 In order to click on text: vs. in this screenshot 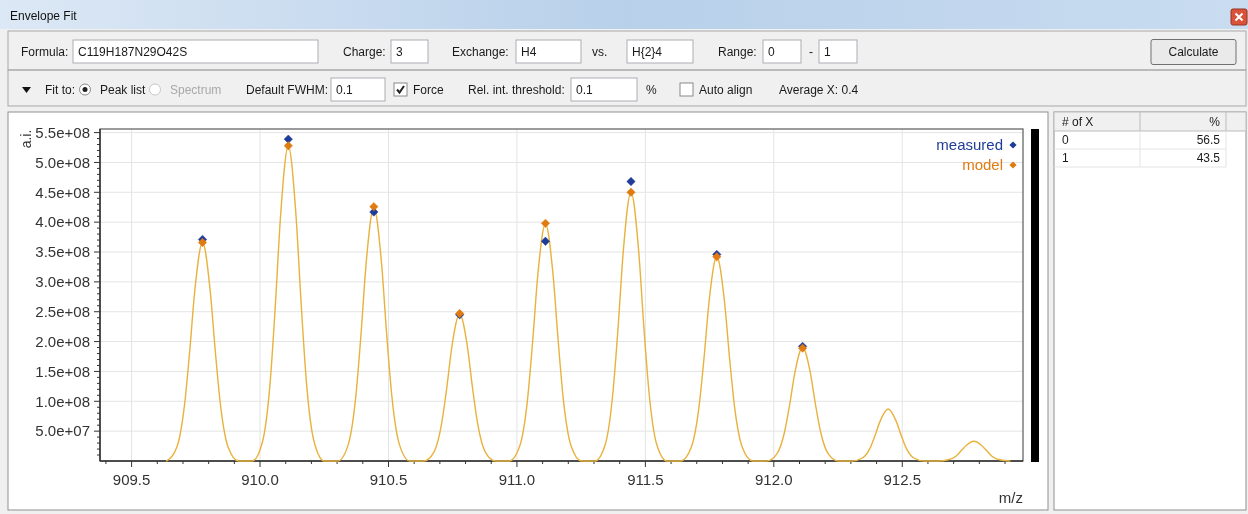, I will do `click(600, 51)`.